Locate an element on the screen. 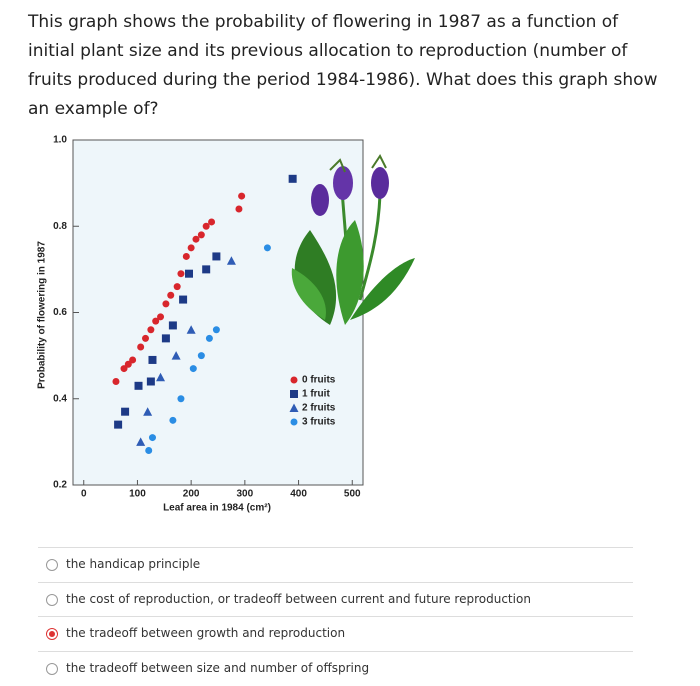 This screenshot has height=686, width=700. y-axis-label: Probability of flowering in 1987 is located at coordinates (42, 315).